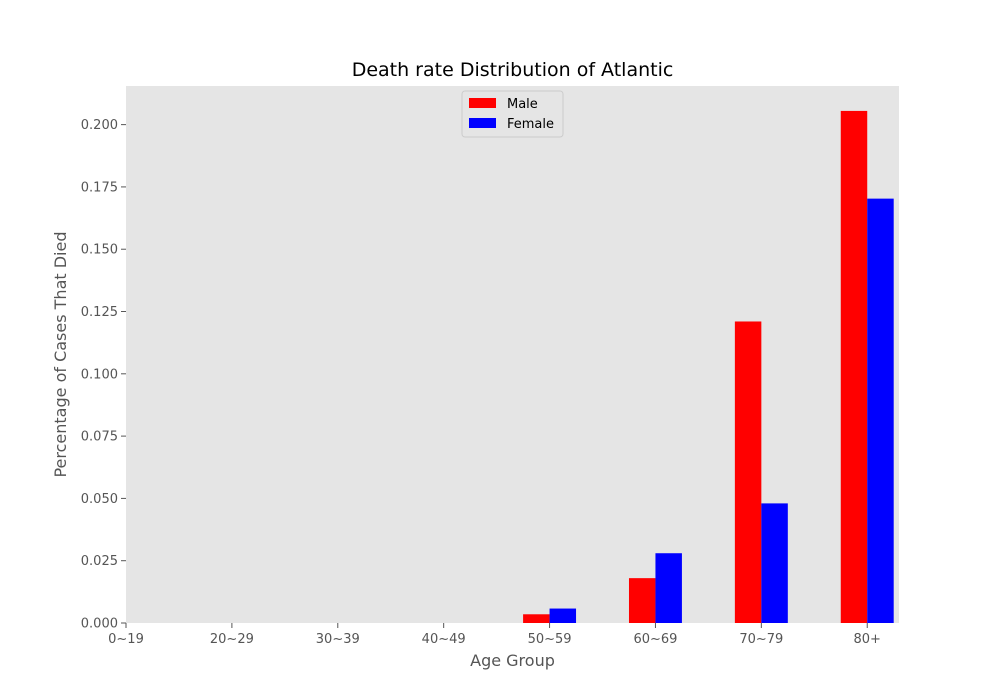 This screenshot has height=700, width=1000. What do you see at coordinates (522, 104) in the screenshot?
I see `legend-label-male: Male` at bounding box center [522, 104].